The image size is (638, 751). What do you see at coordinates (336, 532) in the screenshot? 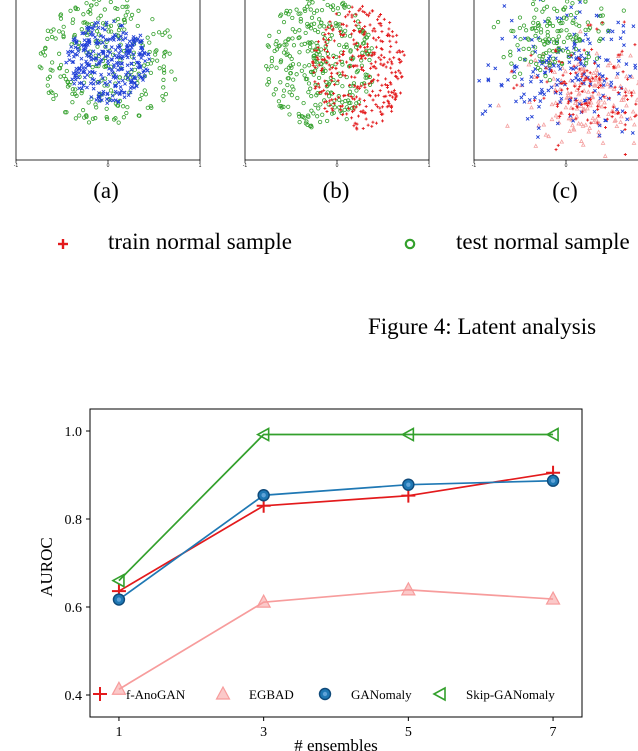
I see `series-f-anogan` at bounding box center [336, 532].